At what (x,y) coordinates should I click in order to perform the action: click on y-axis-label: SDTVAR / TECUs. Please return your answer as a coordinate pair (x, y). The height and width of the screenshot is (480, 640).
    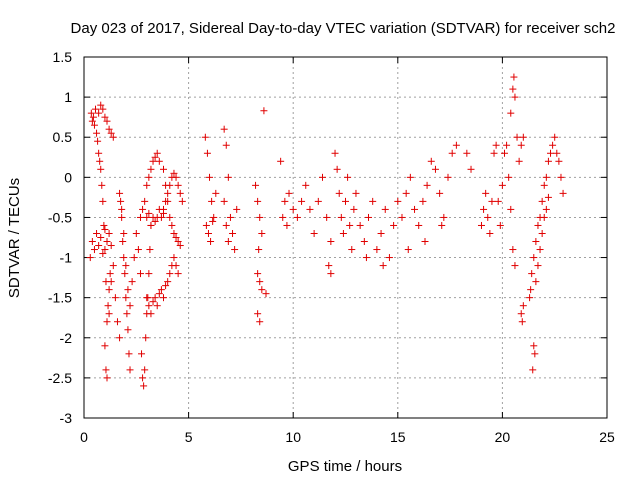
    Looking at the image, I should click on (14, 238).